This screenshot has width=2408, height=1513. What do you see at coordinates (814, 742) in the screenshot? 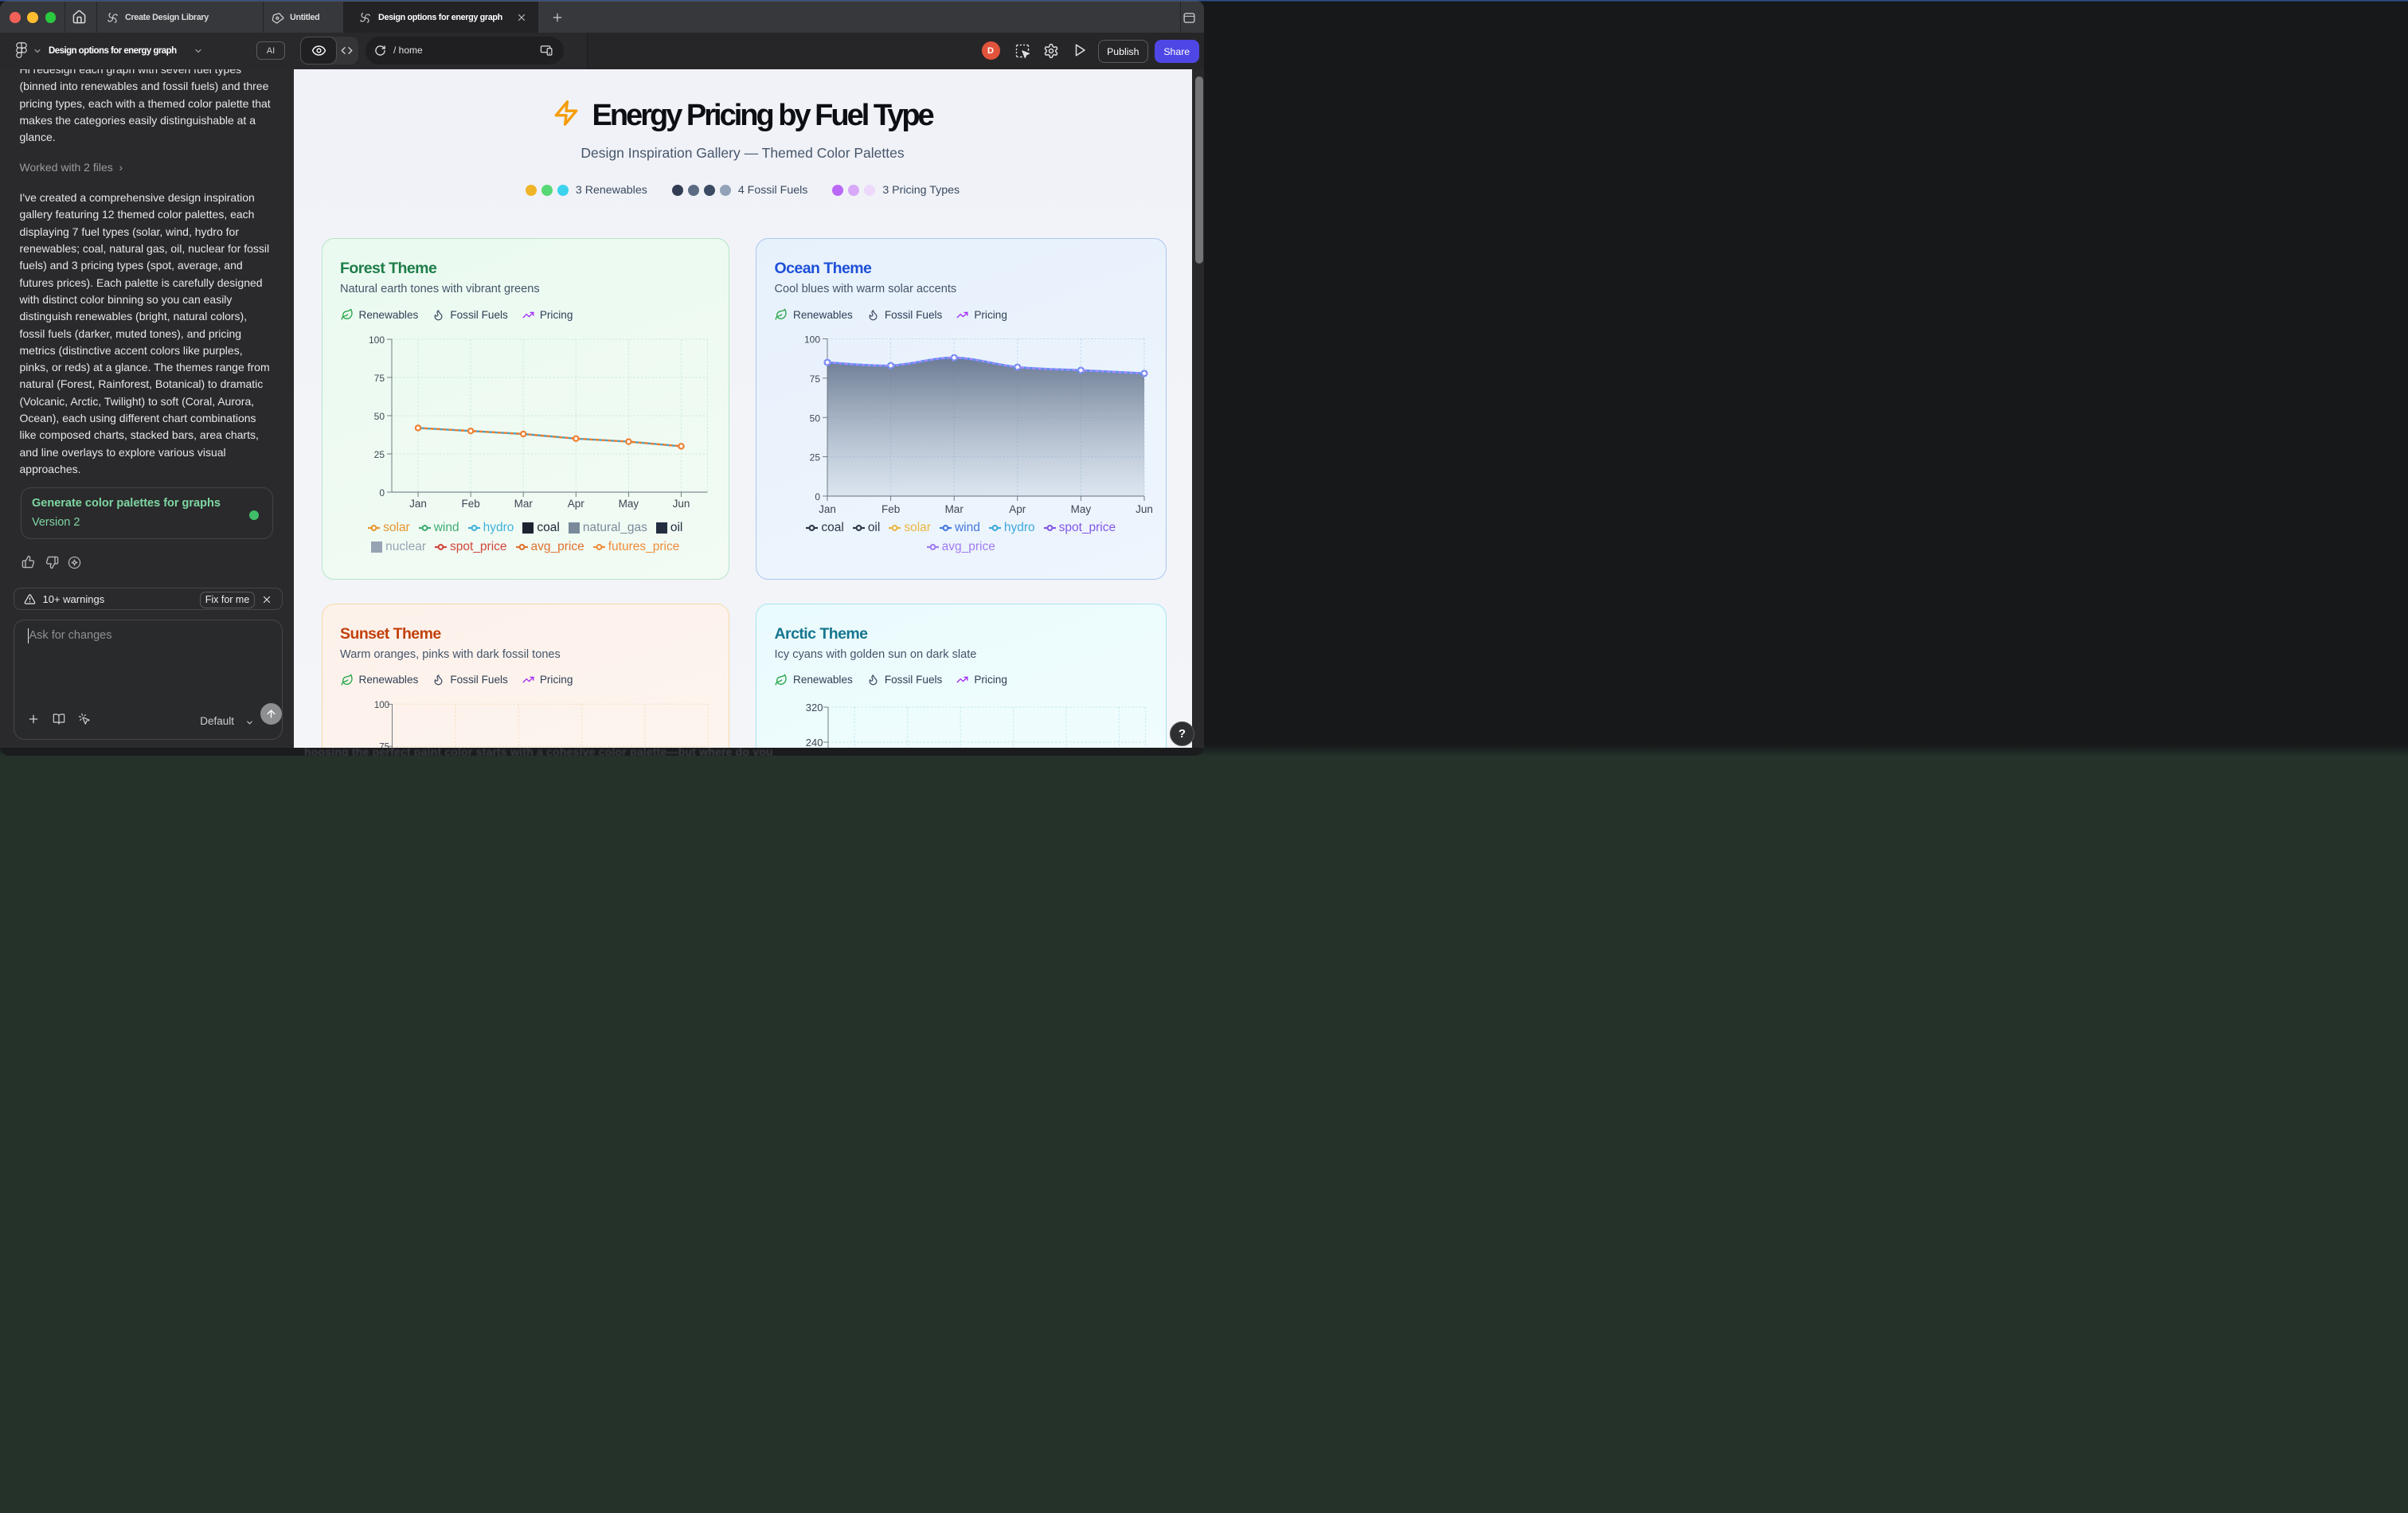
I see `svg-text: 240` at bounding box center [814, 742].